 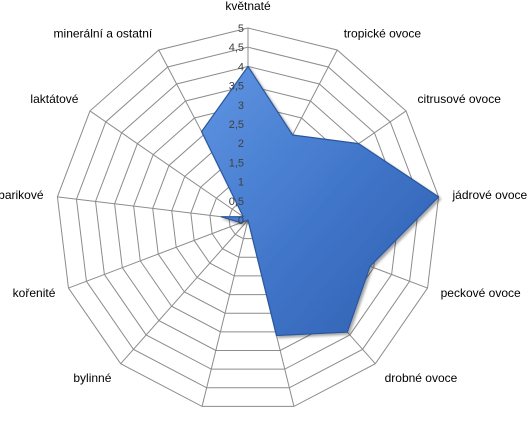 What do you see at coordinates (236, 202) in the screenshot?
I see `tick-label: 0,5` at bounding box center [236, 202].